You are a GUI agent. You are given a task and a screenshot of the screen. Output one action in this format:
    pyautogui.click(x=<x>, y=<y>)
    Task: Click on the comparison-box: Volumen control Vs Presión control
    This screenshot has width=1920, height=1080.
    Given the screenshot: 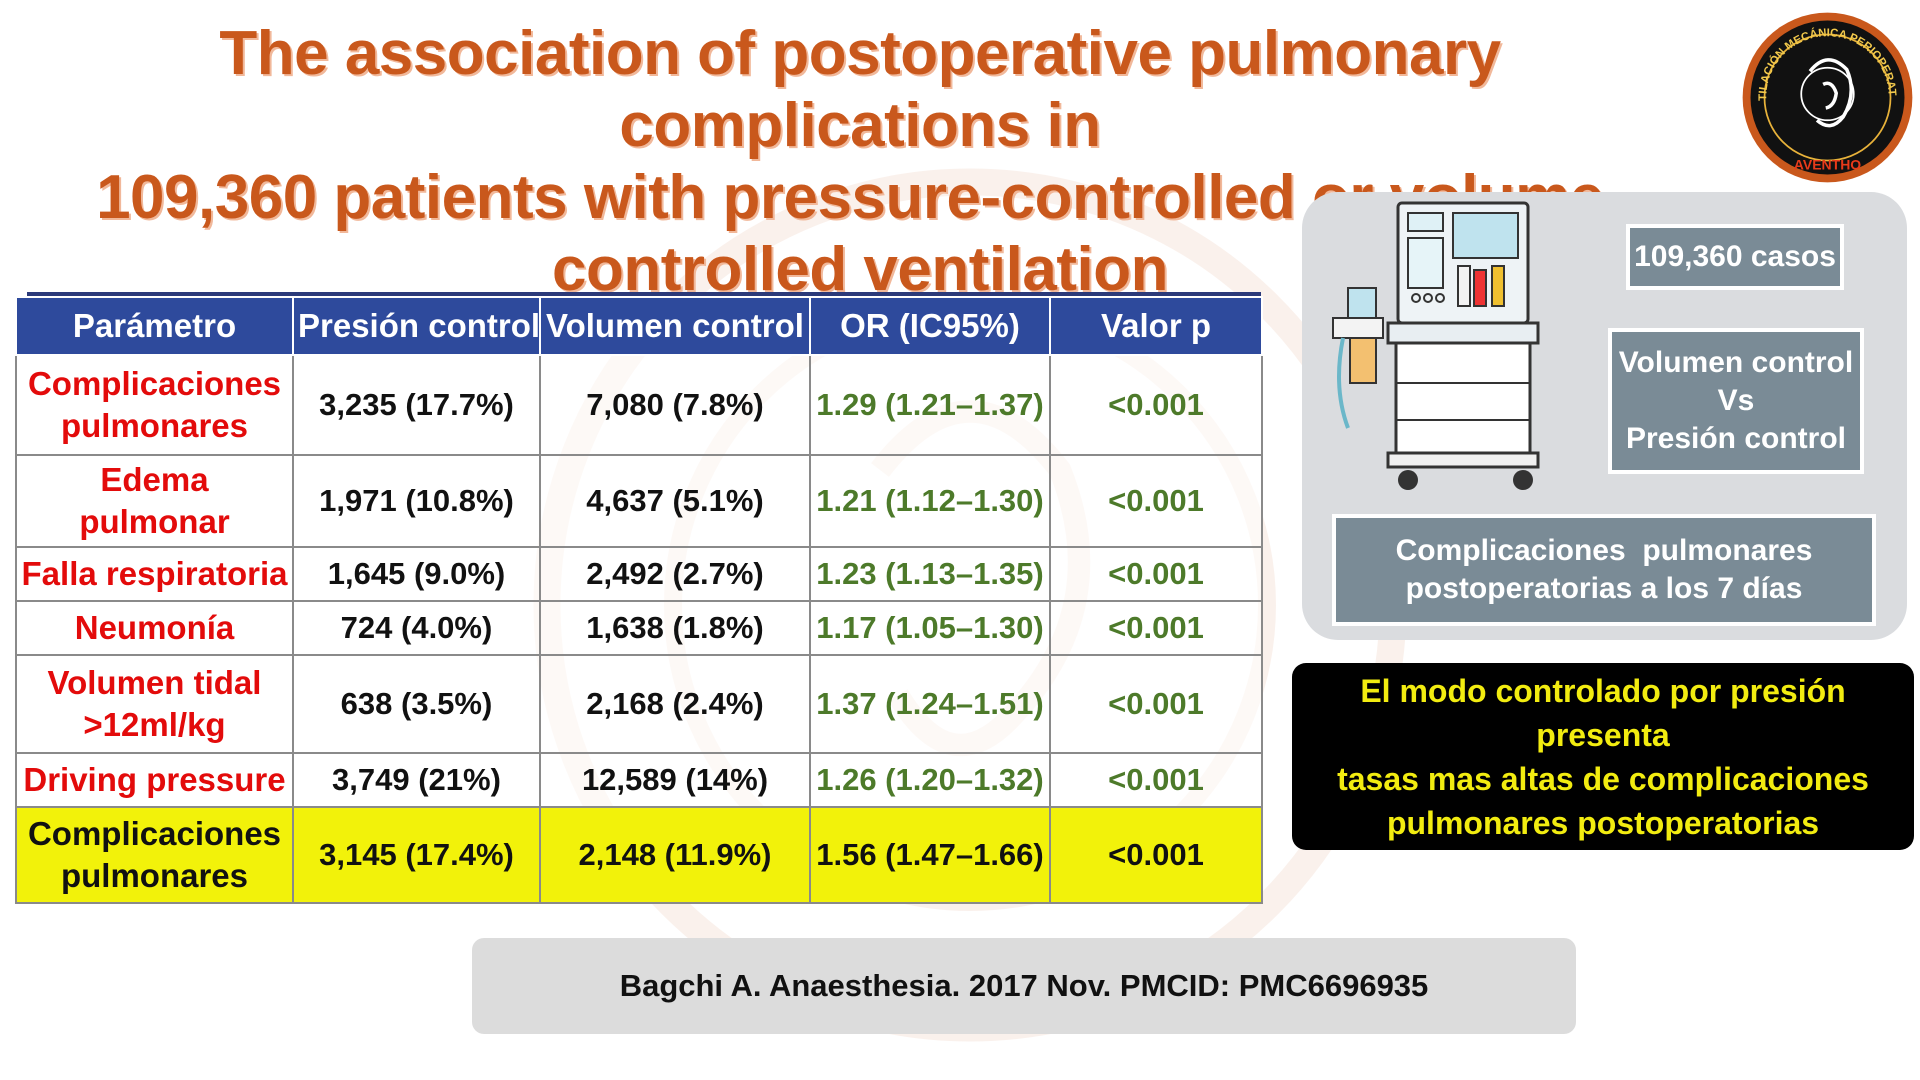 What is the action you would take?
    pyautogui.click(x=1736, y=401)
    